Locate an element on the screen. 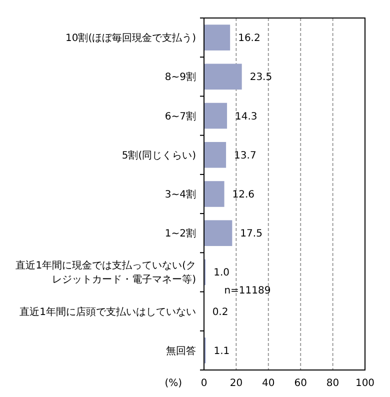  y-tick-label: 5割(同じくらい) is located at coordinates (159, 155).